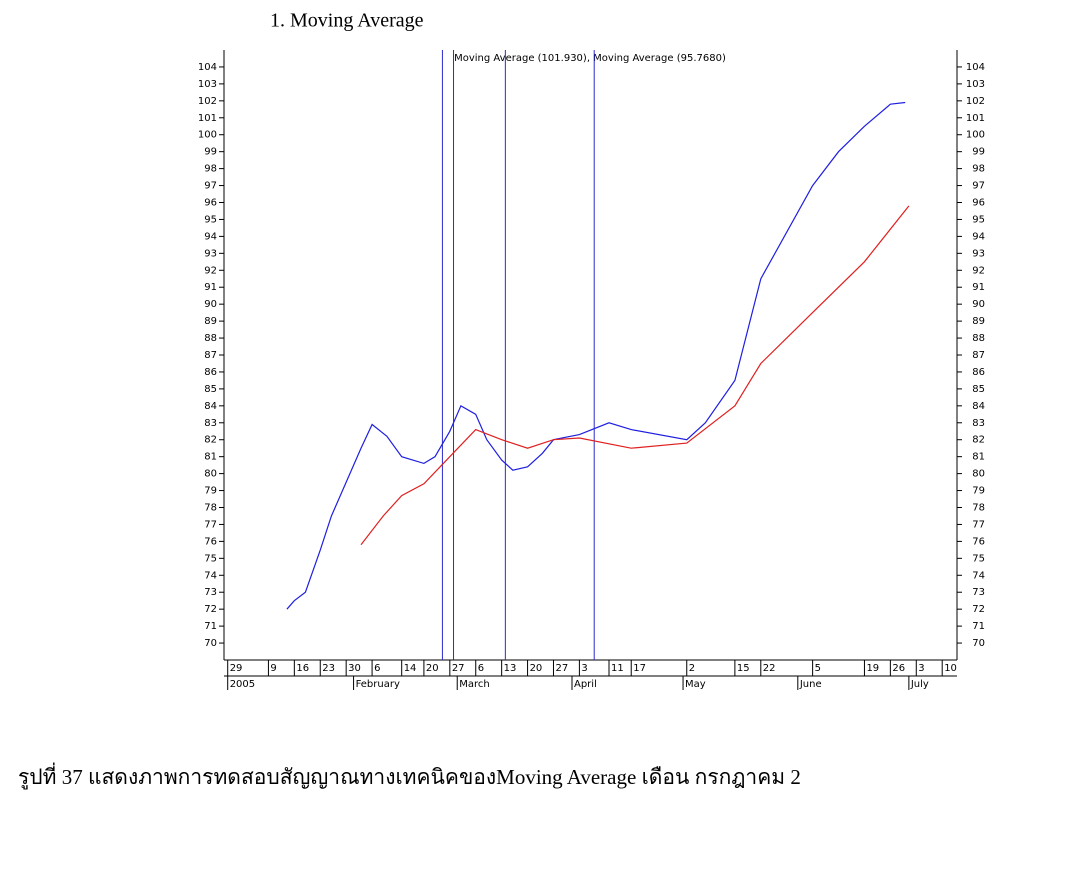  I want to click on y2-tick-label: 79, so click(978, 491).